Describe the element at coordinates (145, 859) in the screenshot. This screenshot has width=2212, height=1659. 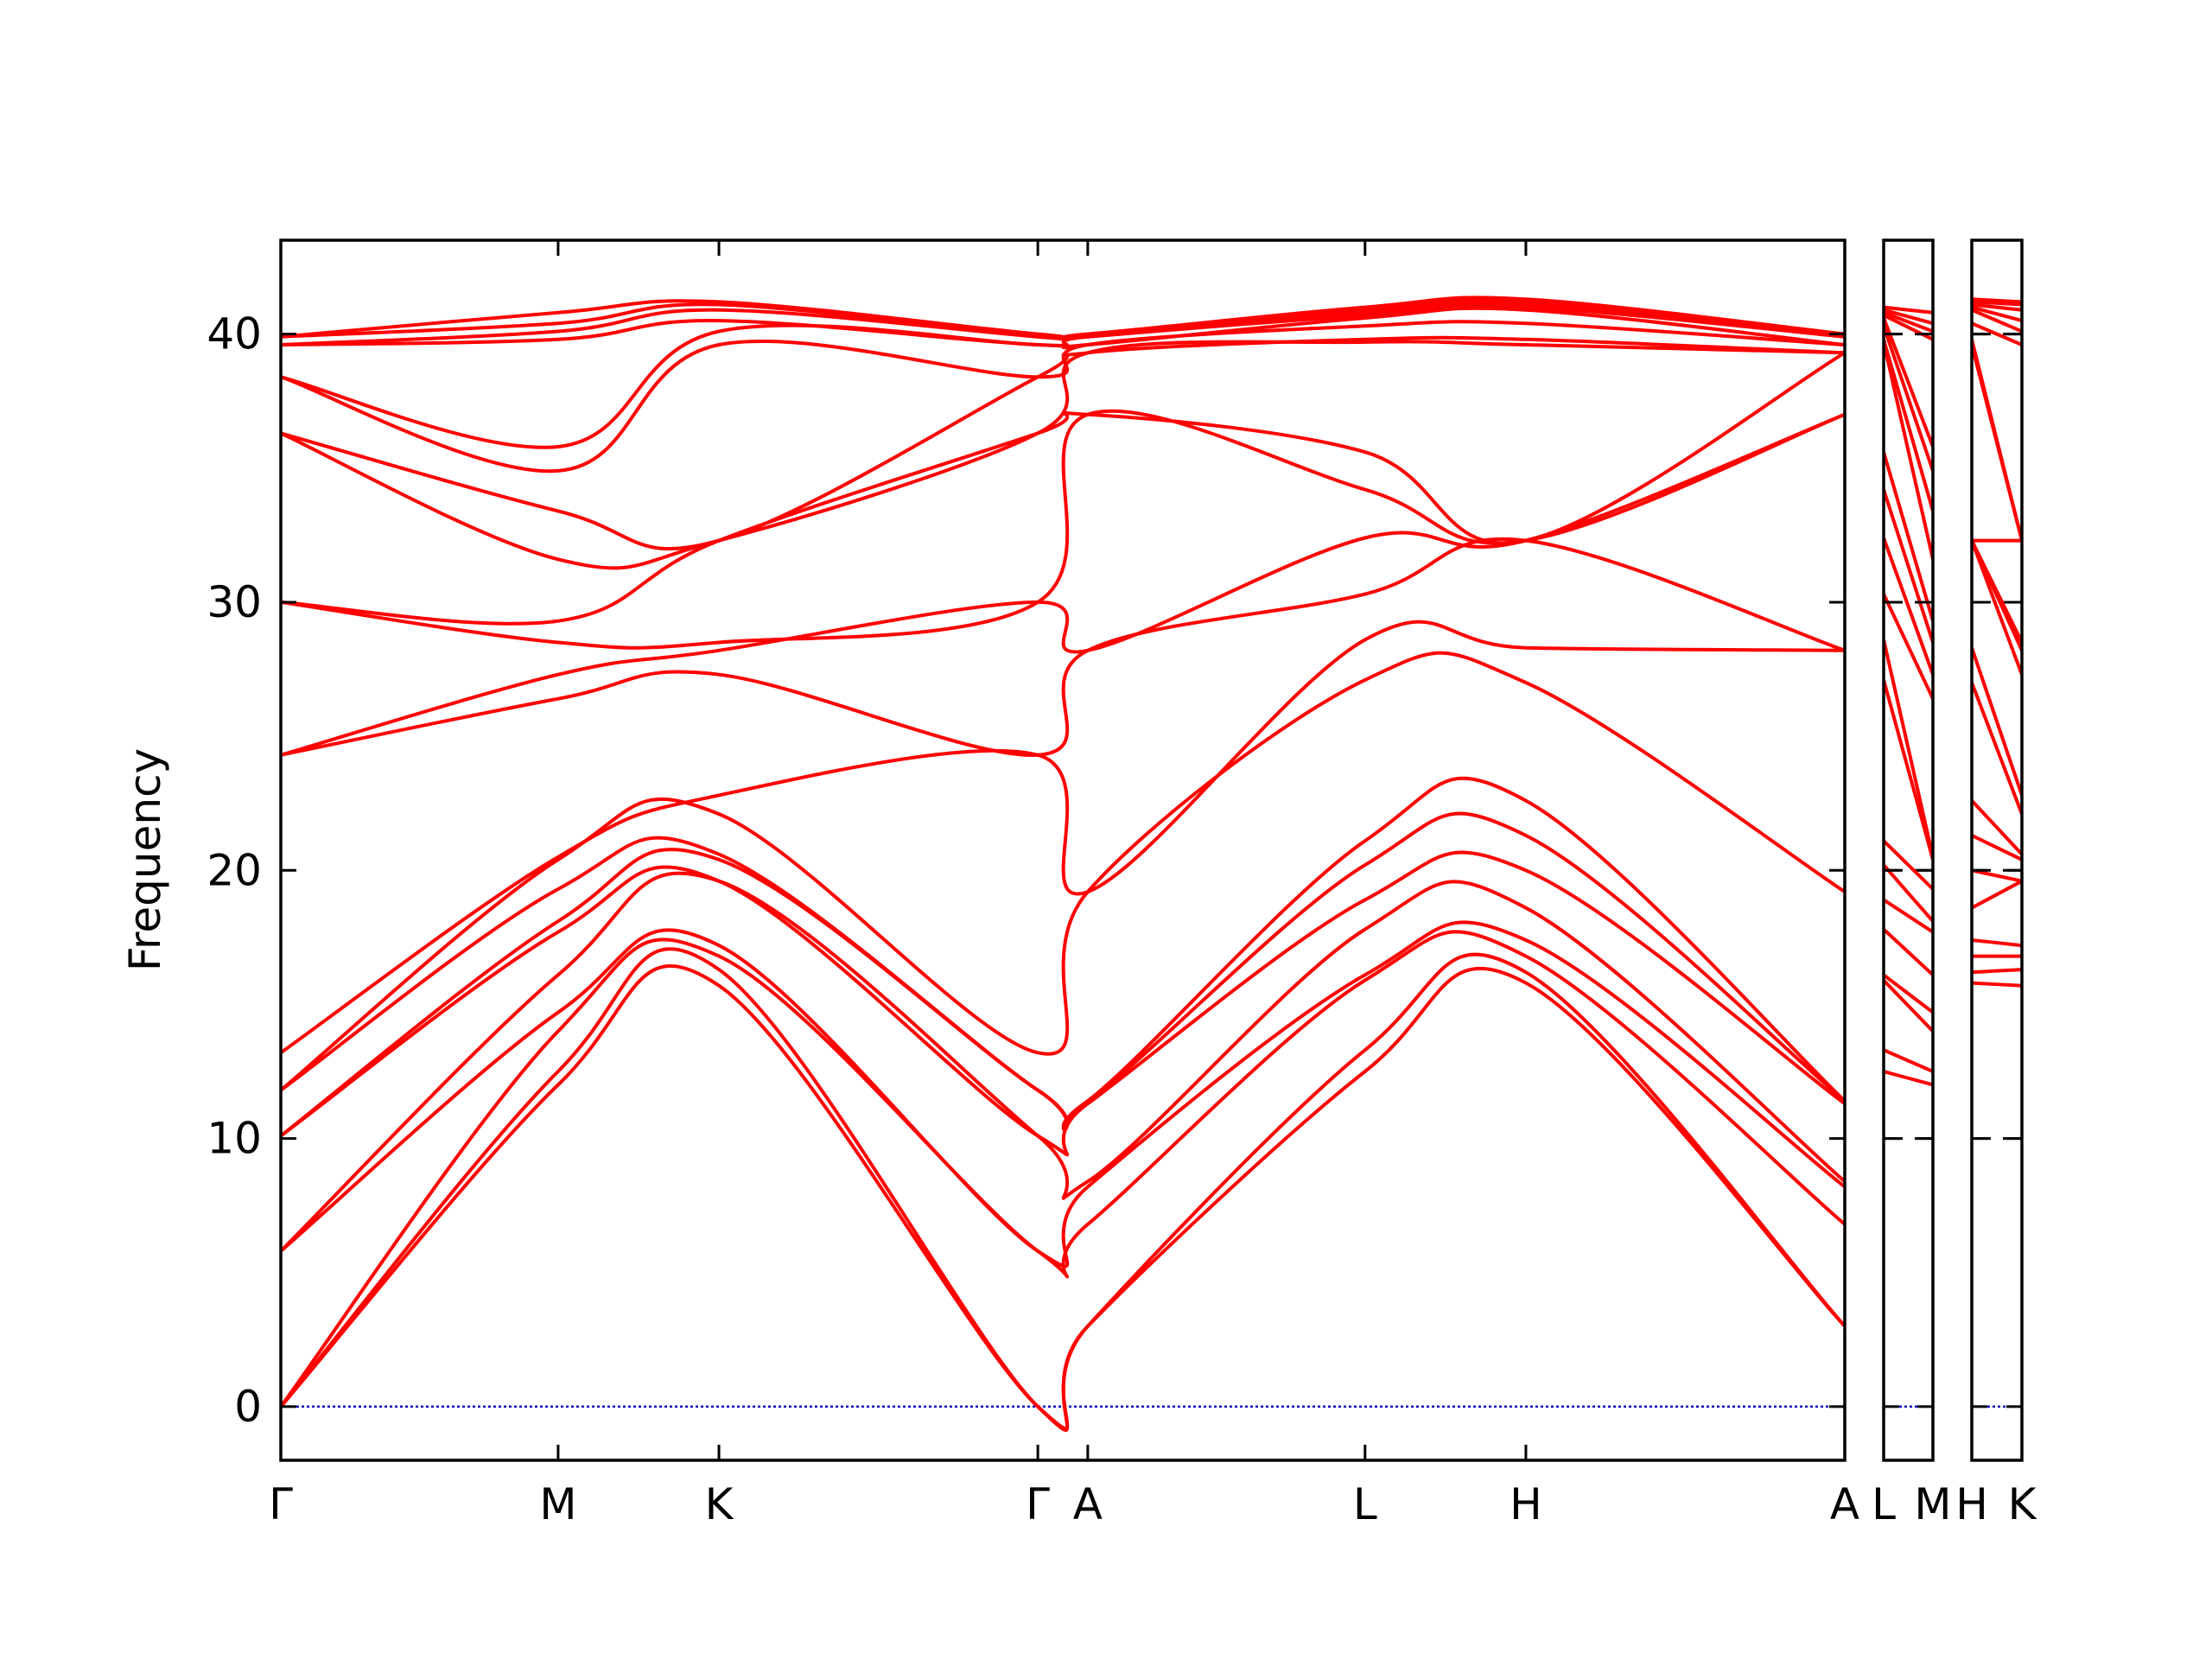
I see `y-axis-label: Frequency` at that location.